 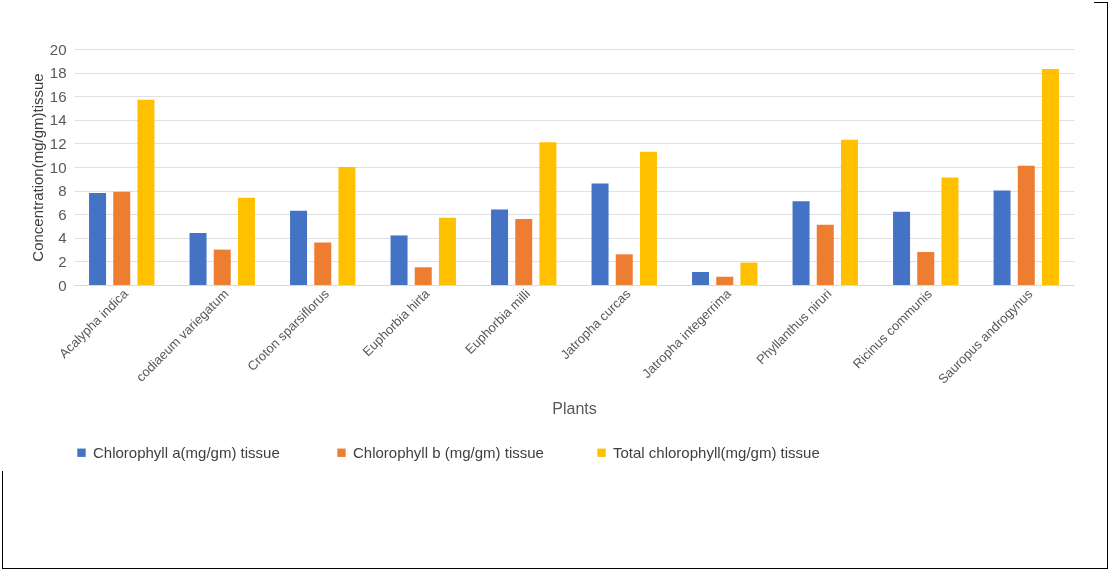 I want to click on y-tick-label: 4, so click(x=62, y=238).